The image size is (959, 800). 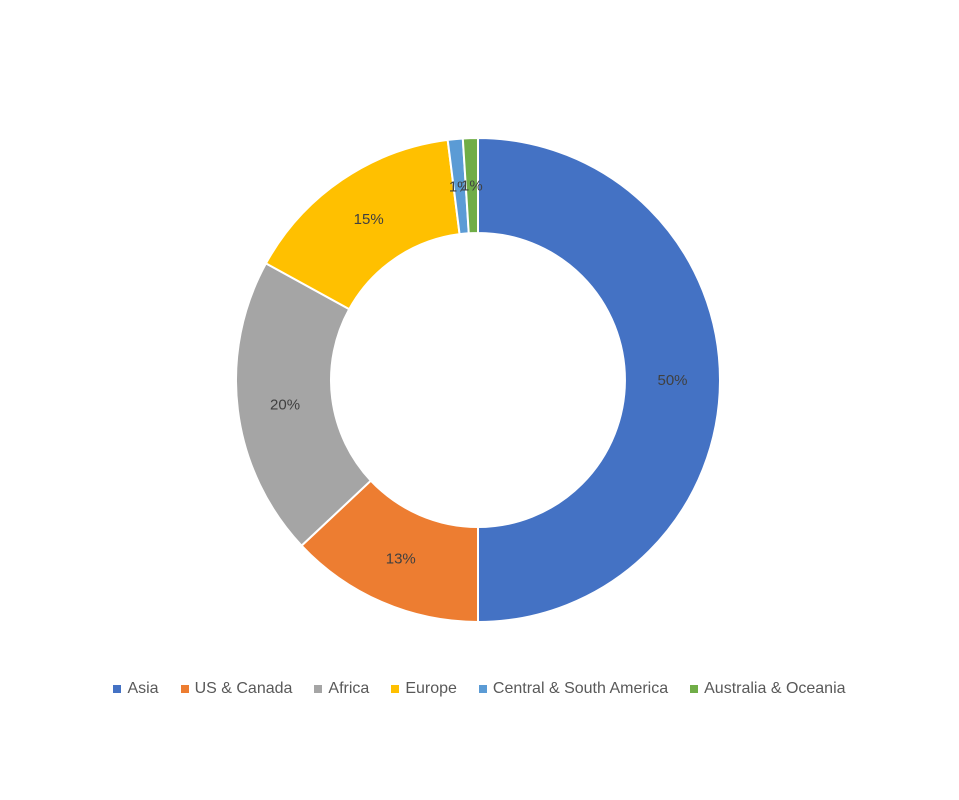 What do you see at coordinates (184, 689) in the screenshot?
I see `legend-swatch-us-canada` at bounding box center [184, 689].